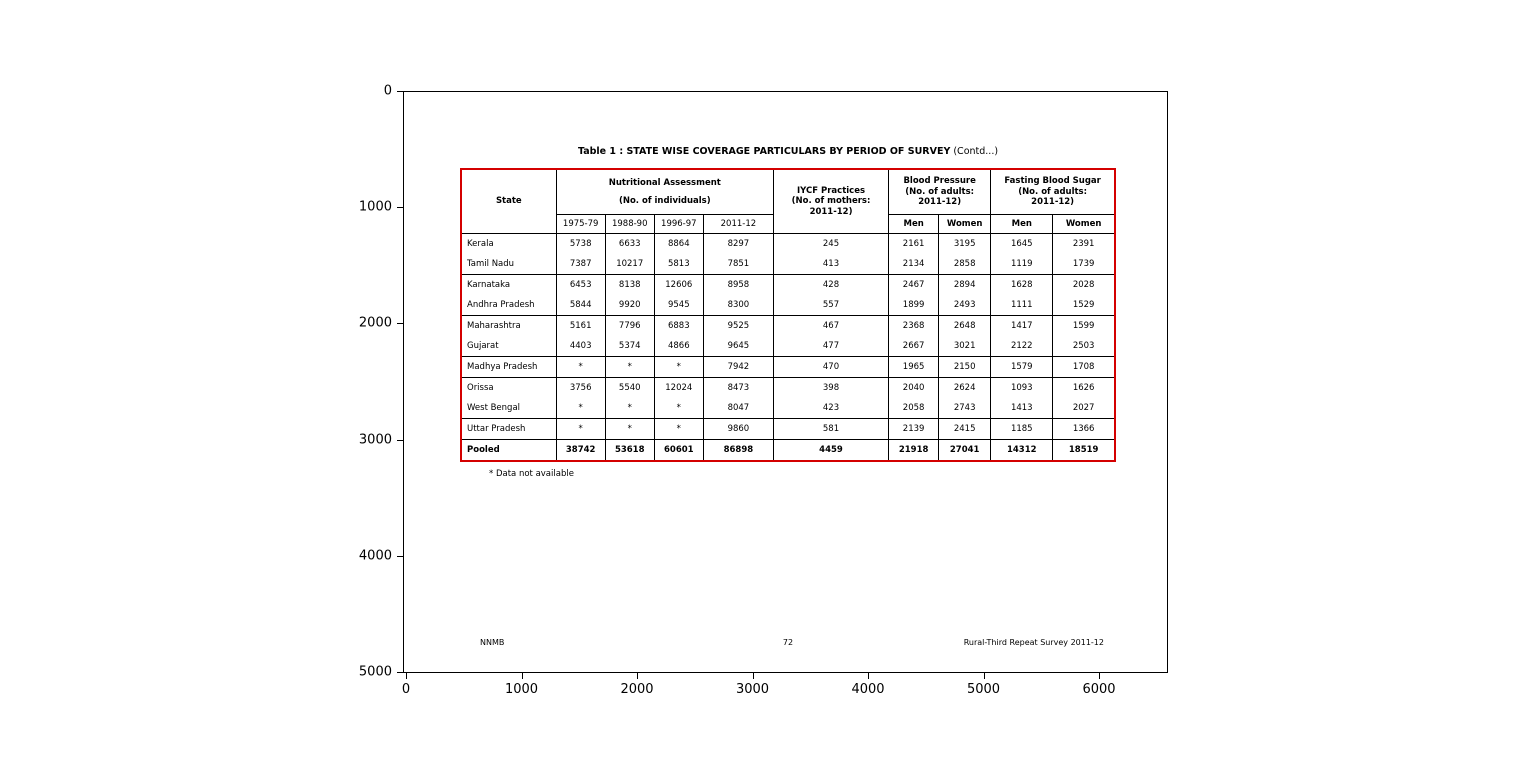  I want to click on value-cell: 5738, so click(580, 243).